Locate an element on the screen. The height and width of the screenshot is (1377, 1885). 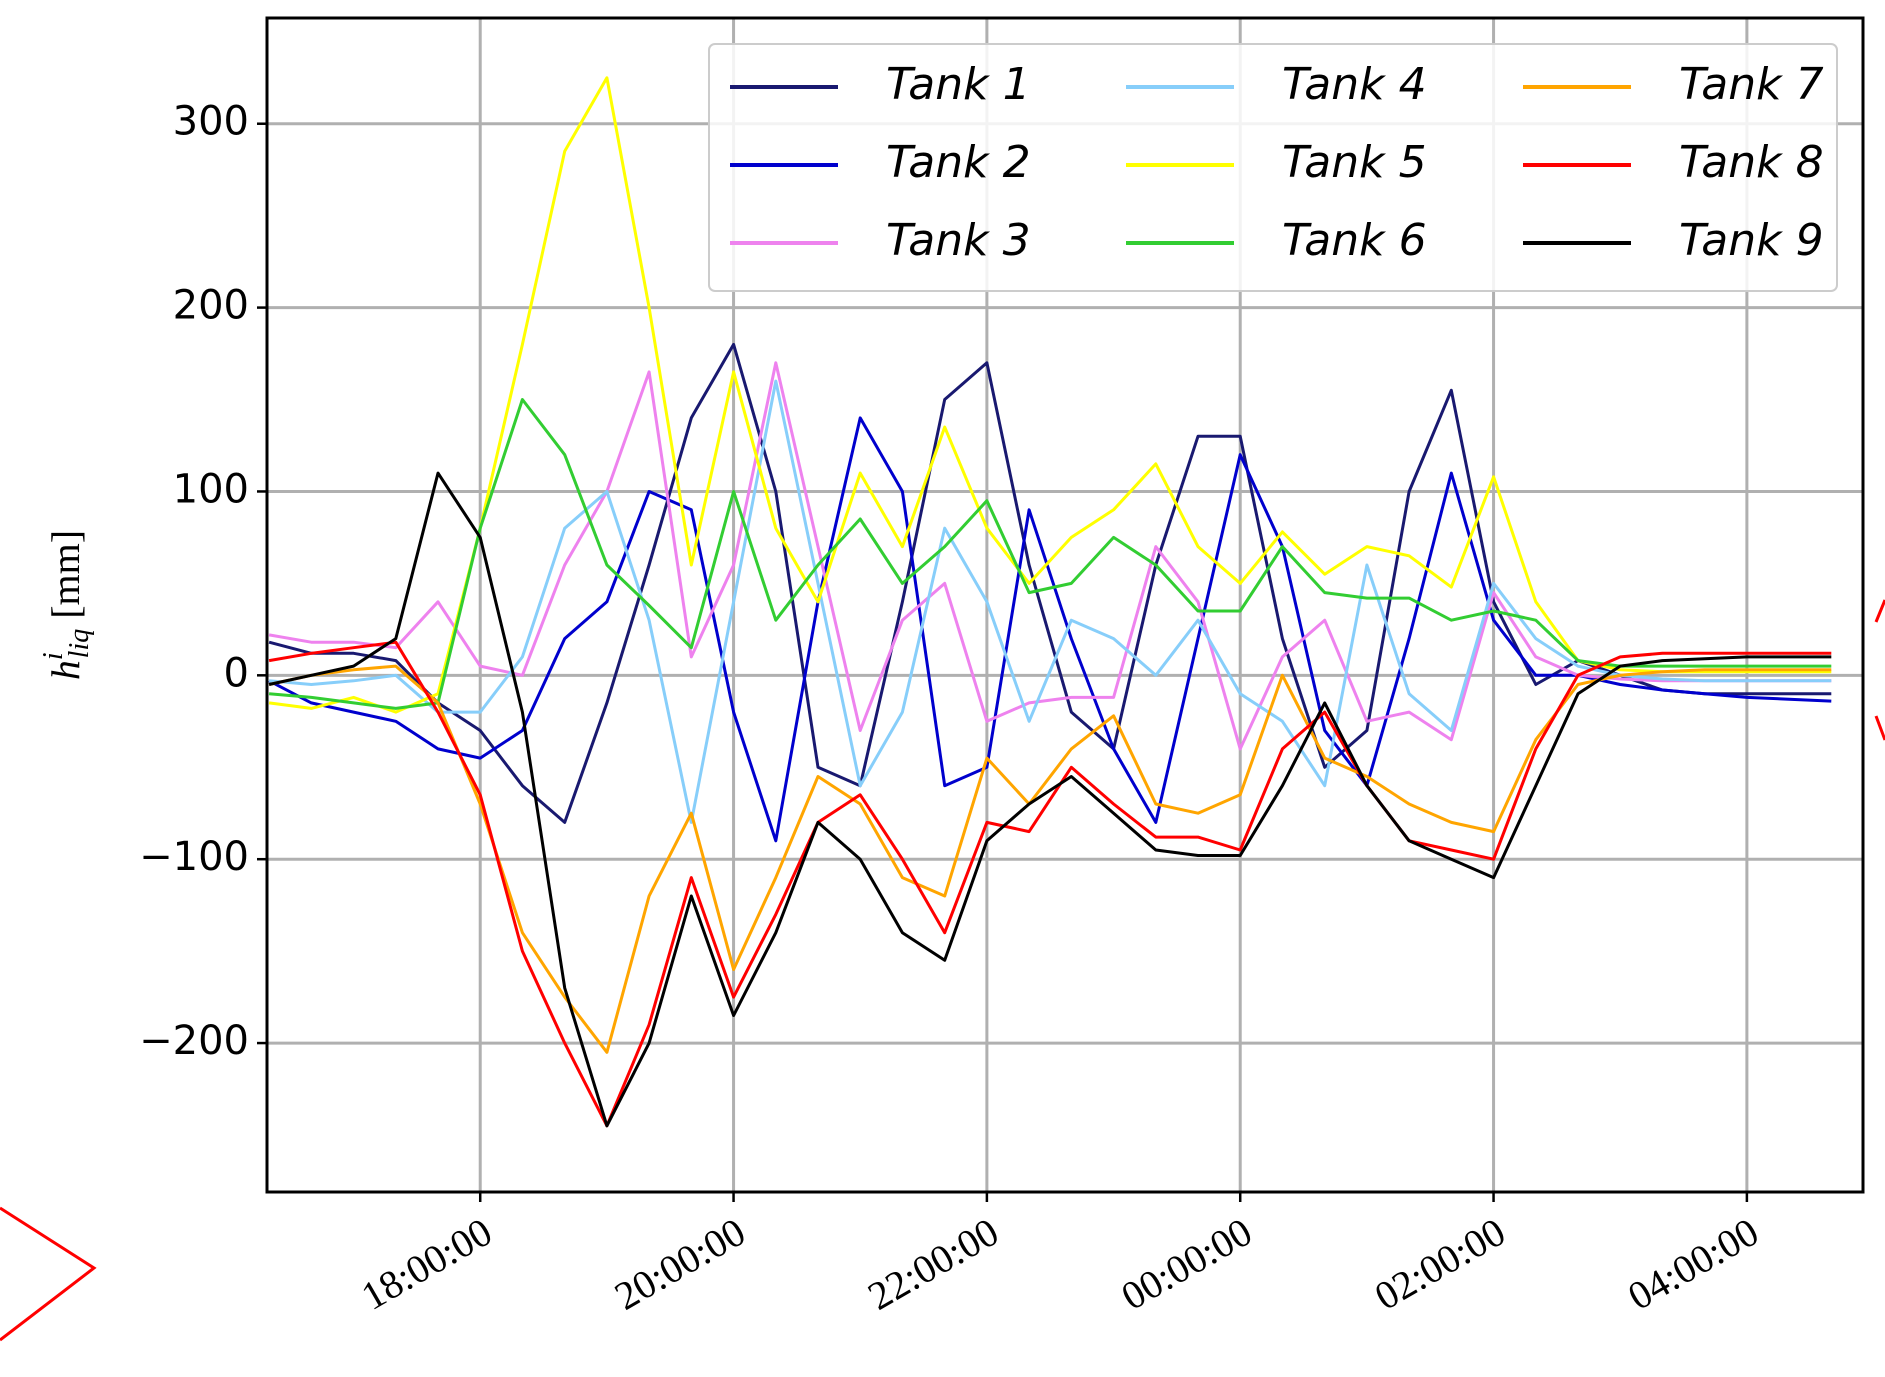
y-tick-label: 100 is located at coordinates (211, 489).